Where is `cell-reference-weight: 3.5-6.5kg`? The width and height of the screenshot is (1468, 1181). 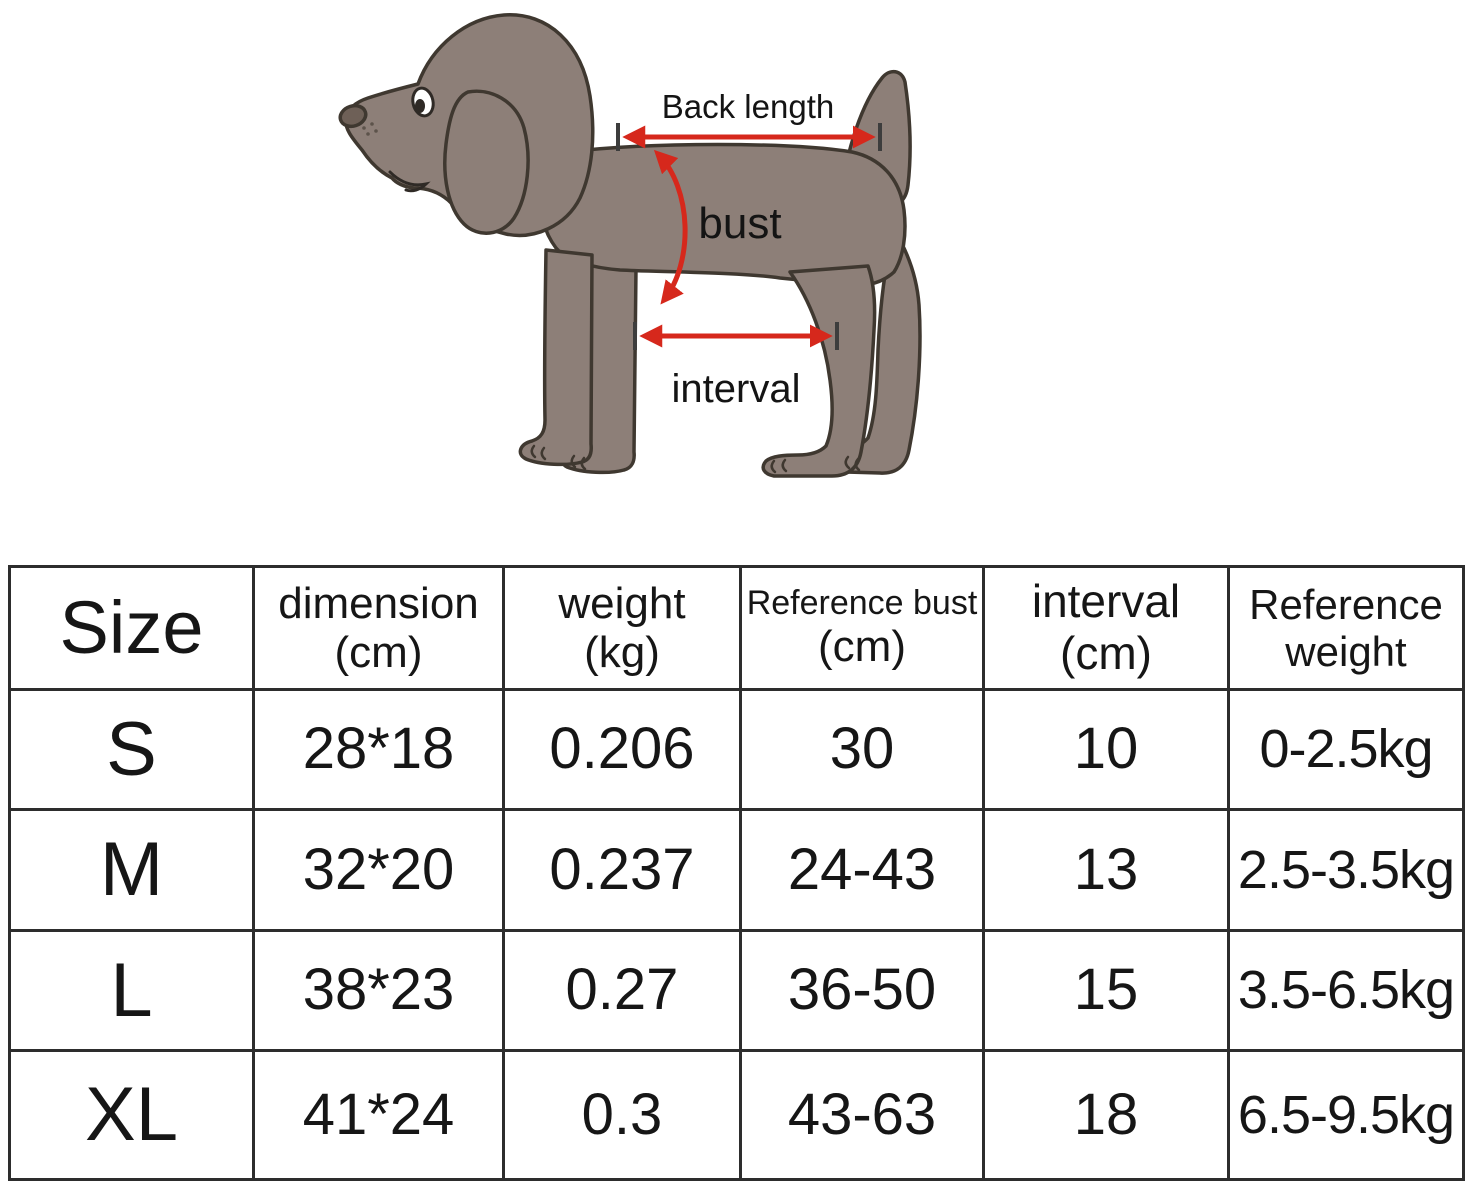
cell-reference-weight: 3.5-6.5kg is located at coordinates (1346, 990).